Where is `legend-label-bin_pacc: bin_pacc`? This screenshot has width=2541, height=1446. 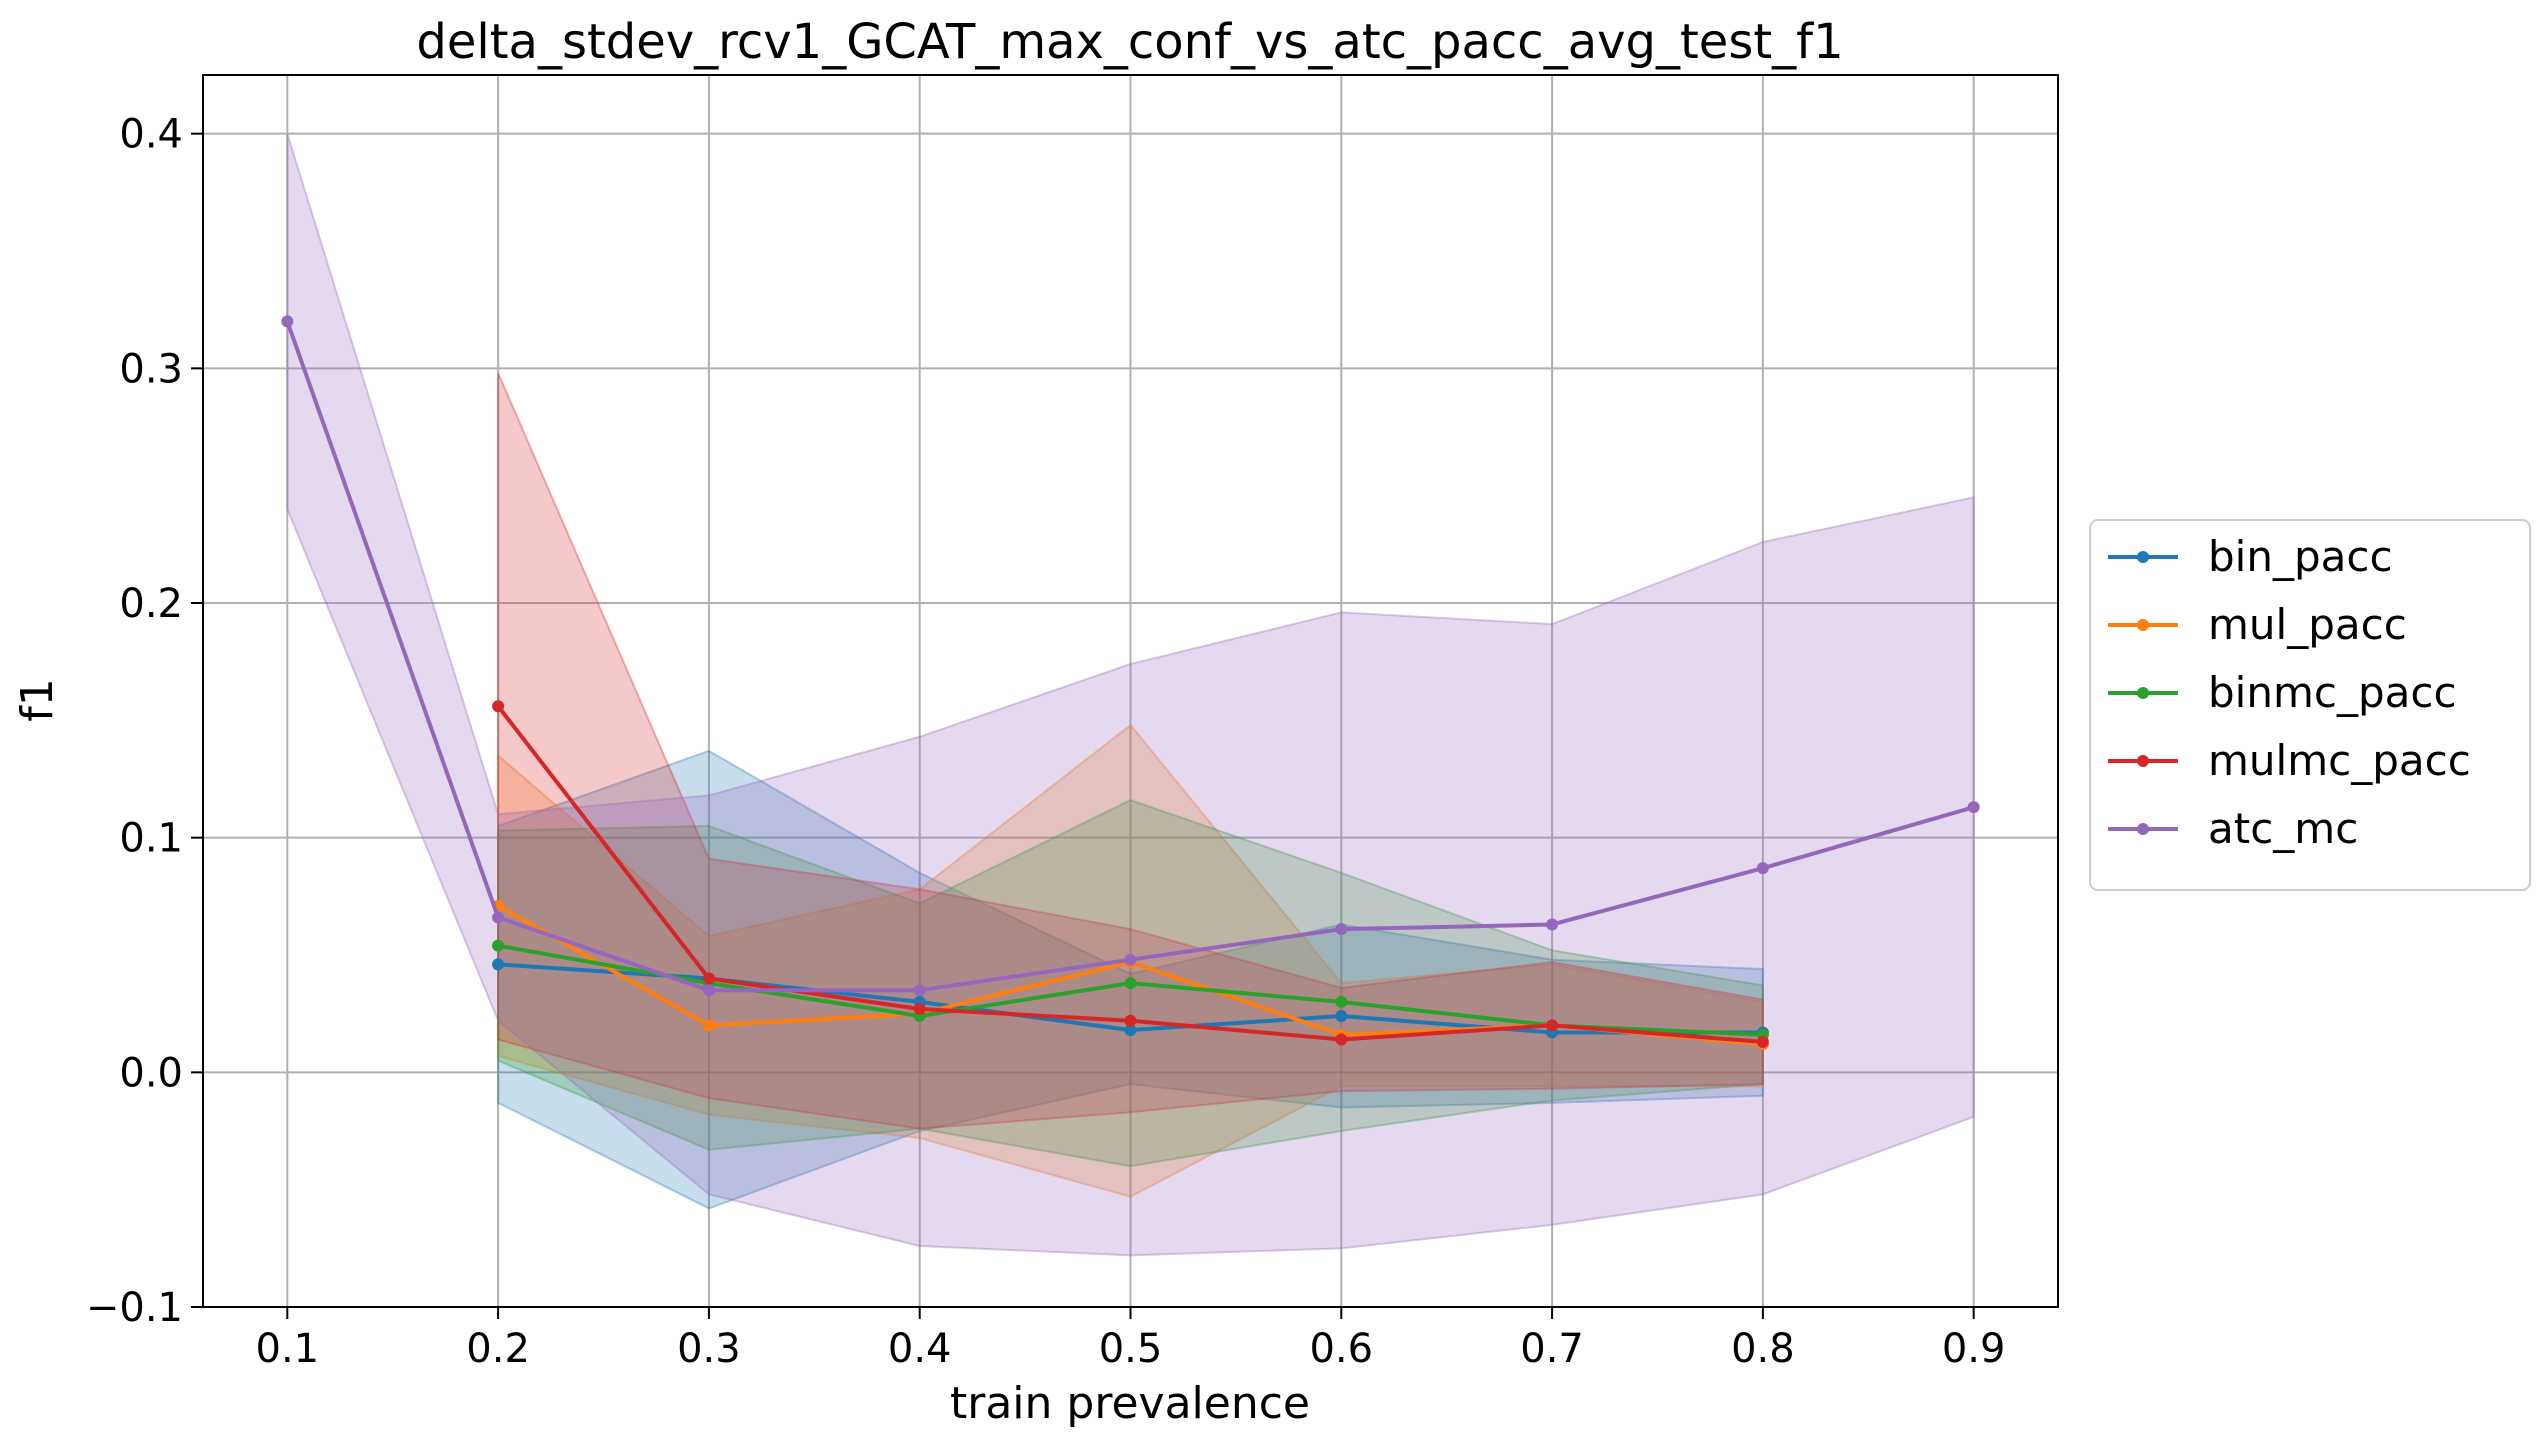
legend-label-bin_pacc: bin_pacc is located at coordinates (2300, 556).